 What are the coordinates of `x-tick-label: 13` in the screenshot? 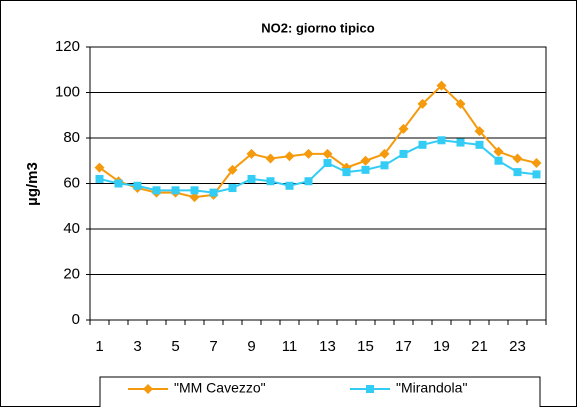 It's located at (327, 346).